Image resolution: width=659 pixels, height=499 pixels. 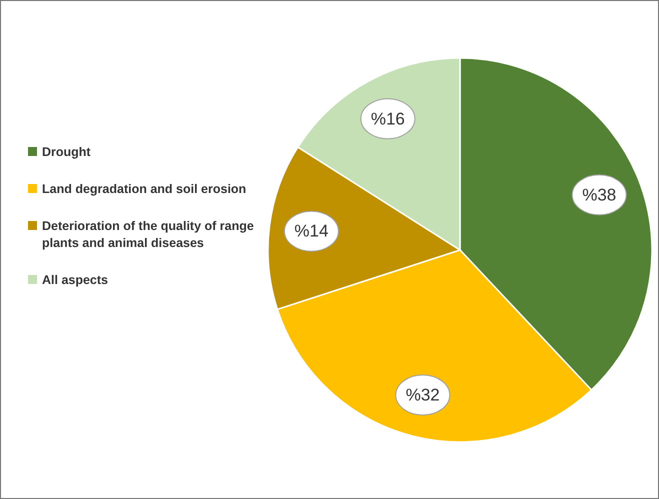 What do you see at coordinates (599, 194) in the screenshot?
I see `data-label: %38` at bounding box center [599, 194].